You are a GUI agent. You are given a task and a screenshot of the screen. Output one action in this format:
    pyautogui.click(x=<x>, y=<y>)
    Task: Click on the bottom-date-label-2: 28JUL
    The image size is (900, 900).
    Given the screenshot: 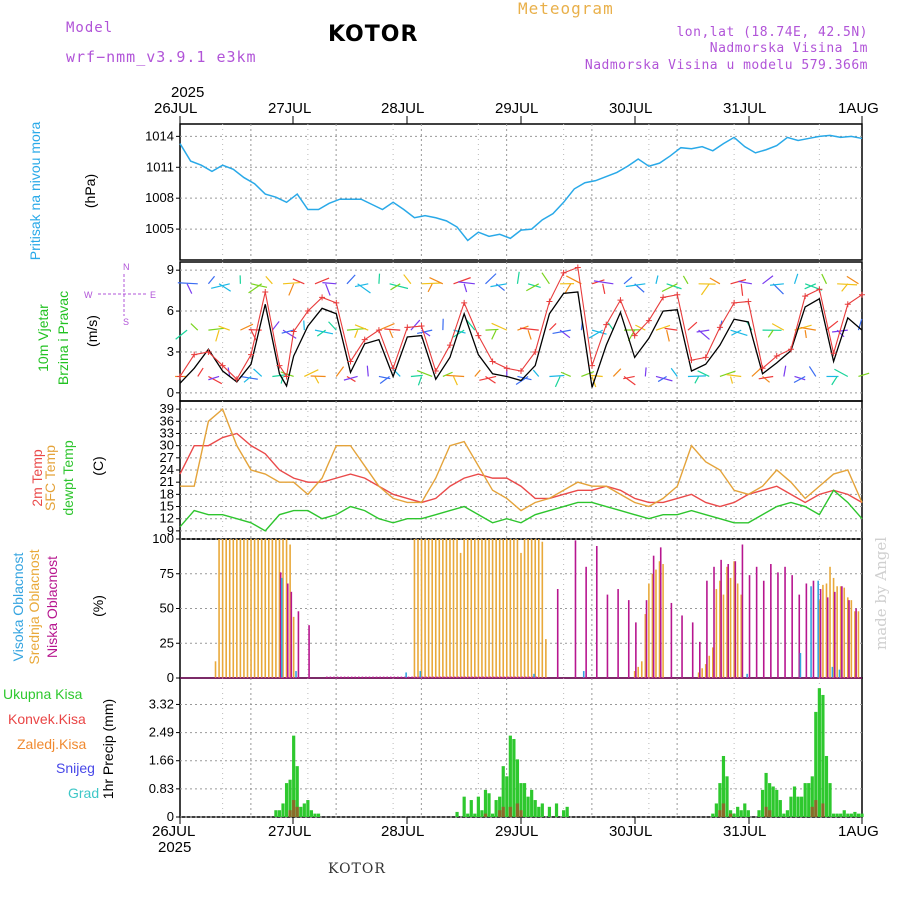 What is the action you would take?
    pyautogui.click(x=403, y=831)
    